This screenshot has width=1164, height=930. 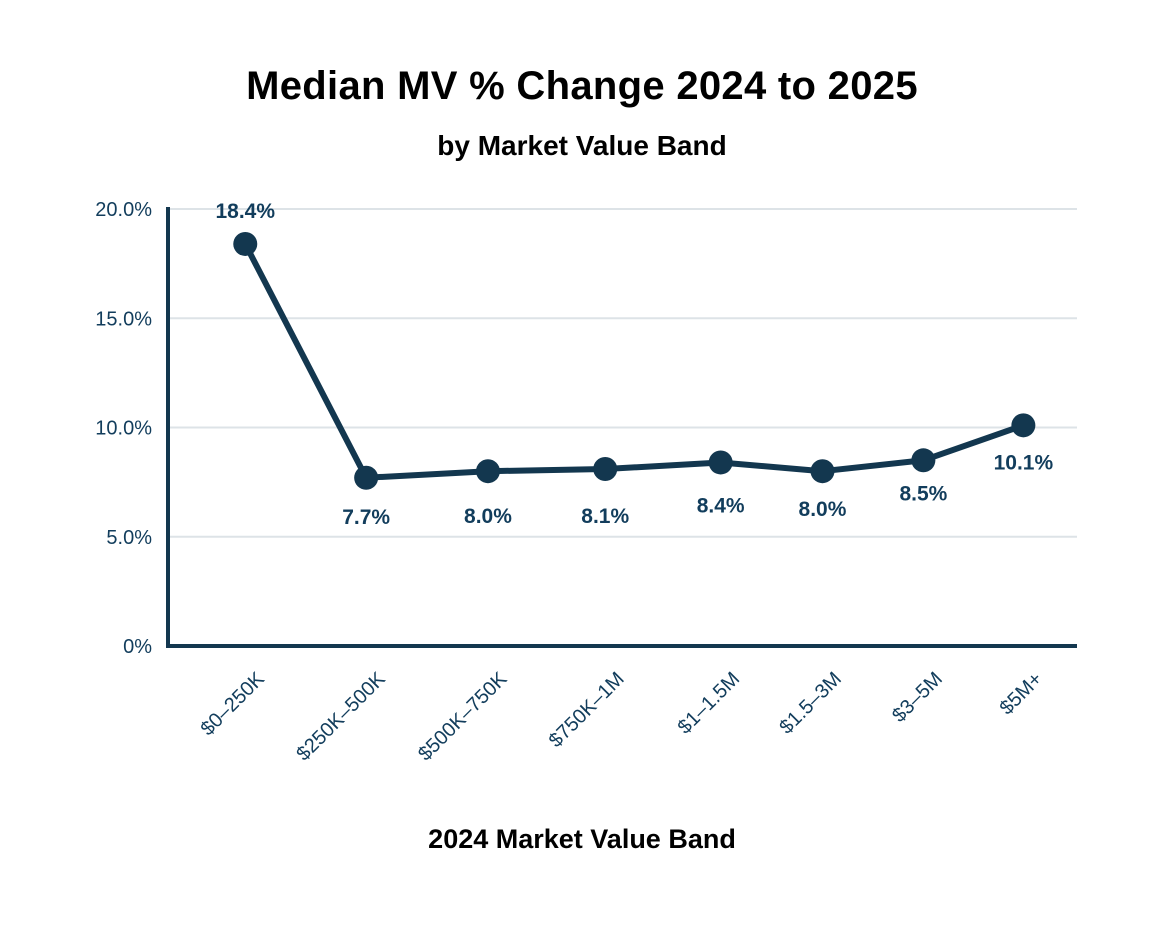 What do you see at coordinates (923, 493) in the screenshot?
I see `data-point-label: 8.5%` at bounding box center [923, 493].